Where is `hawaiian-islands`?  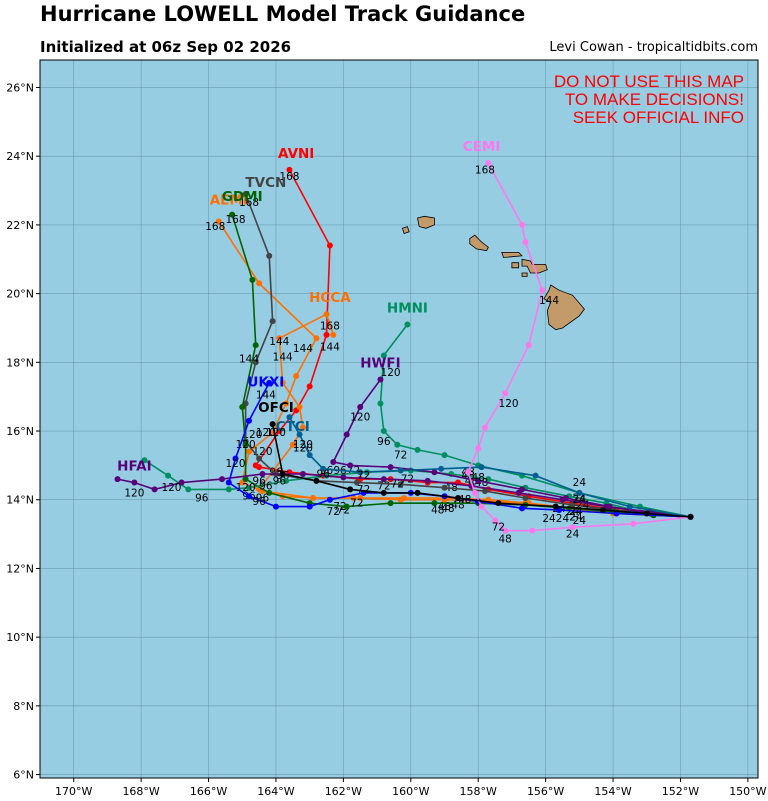 hawaiian-islands is located at coordinates (493, 273).